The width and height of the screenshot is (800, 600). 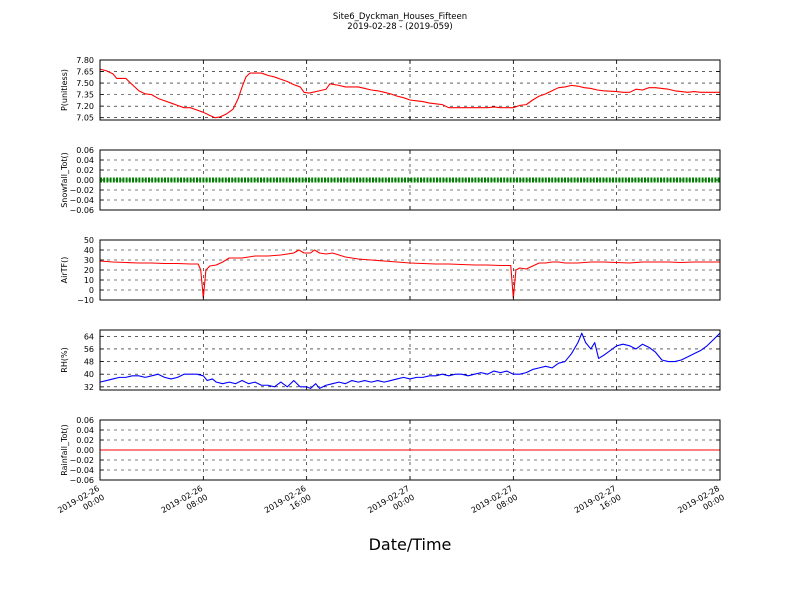 What do you see at coordinates (64, 90) in the screenshot?
I see `y-axis-label: P(unitless)` at bounding box center [64, 90].